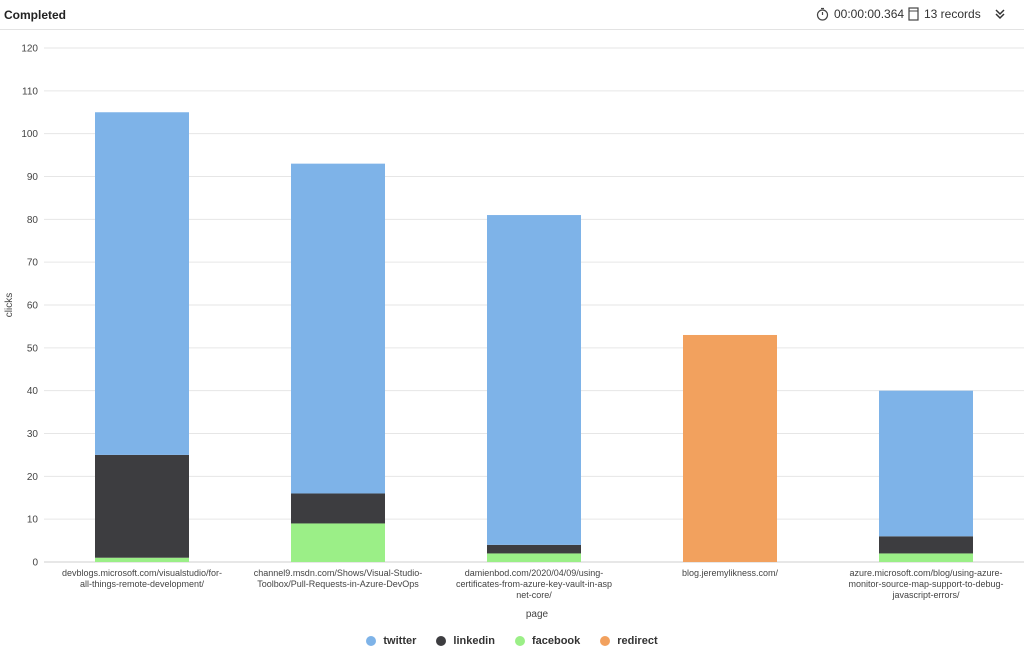 The width and height of the screenshot is (1024, 654). Describe the element at coordinates (33, 477) in the screenshot. I see `y-tick-label: 20` at that location.